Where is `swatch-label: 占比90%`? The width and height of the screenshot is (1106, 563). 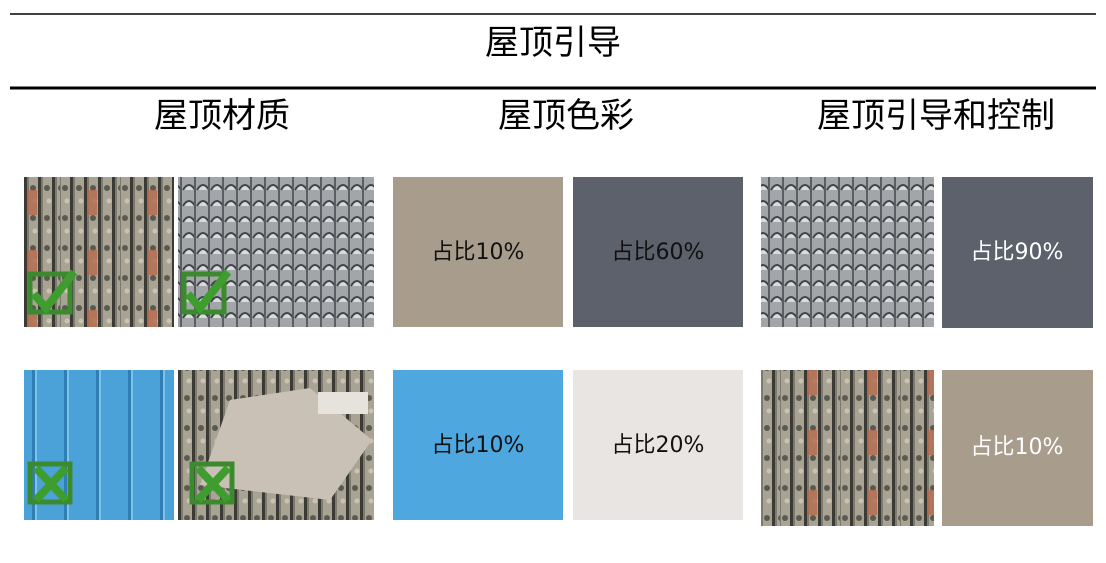
swatch-label: 占比90% is located at coordinates (1017, 252).